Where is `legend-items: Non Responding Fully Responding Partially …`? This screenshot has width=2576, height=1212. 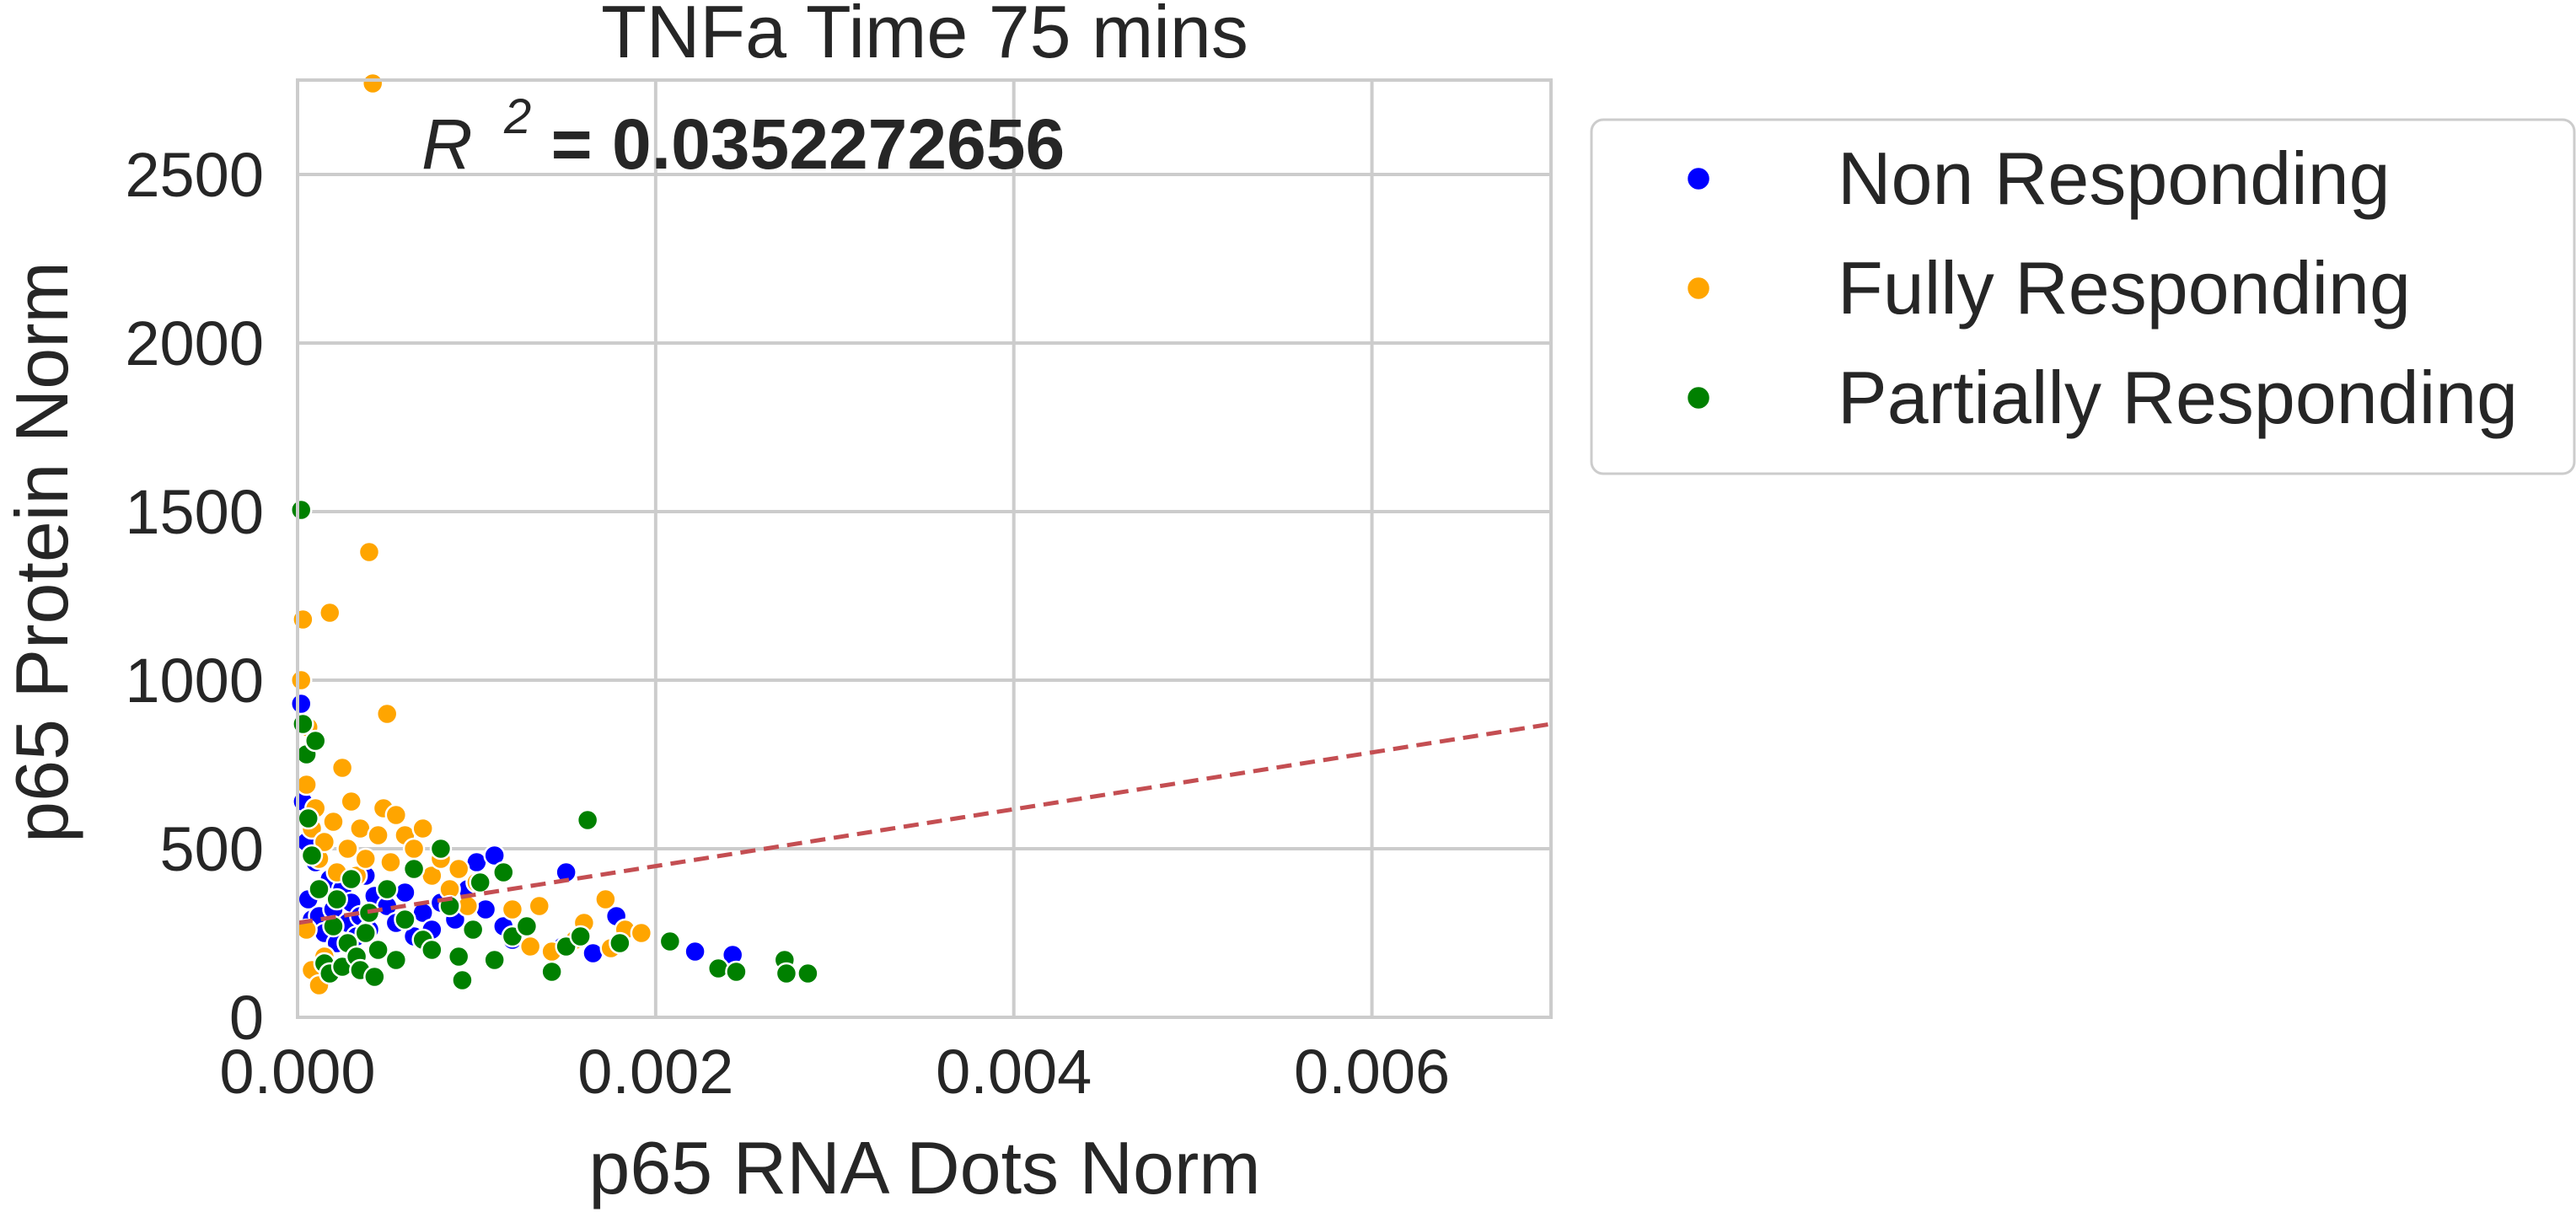
legend-items: Non Responding Fully Responding Partially … is located at coordinates (2101, 288).